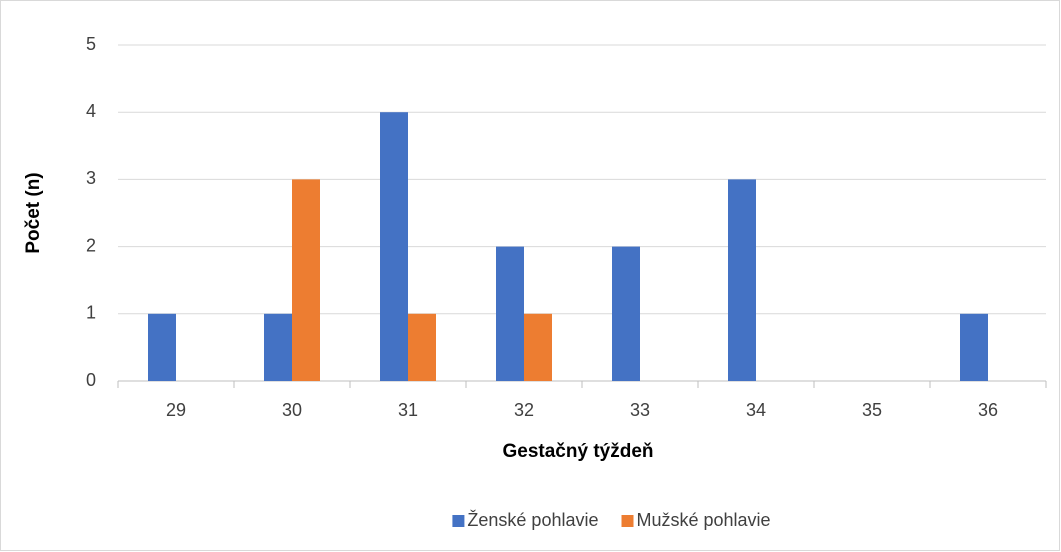  I want to click on x-tick-label: 29, so click(176, 410).